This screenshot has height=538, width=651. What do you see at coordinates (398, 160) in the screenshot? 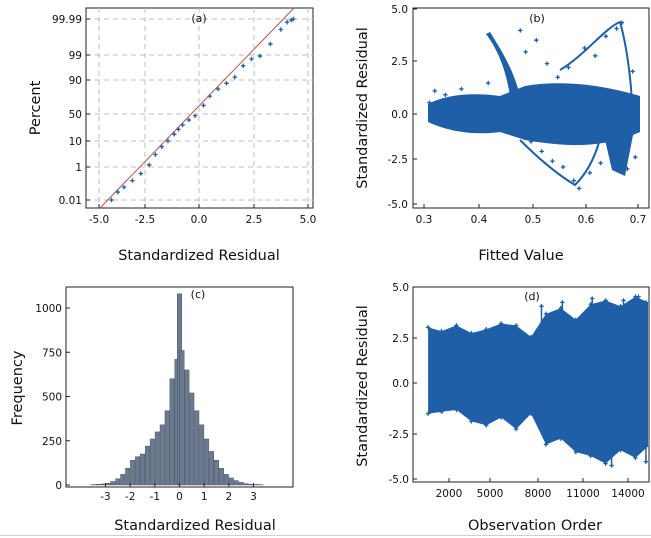
I see `panel-b-y-tick-label: -2.5` at bounding box center [398, 160].